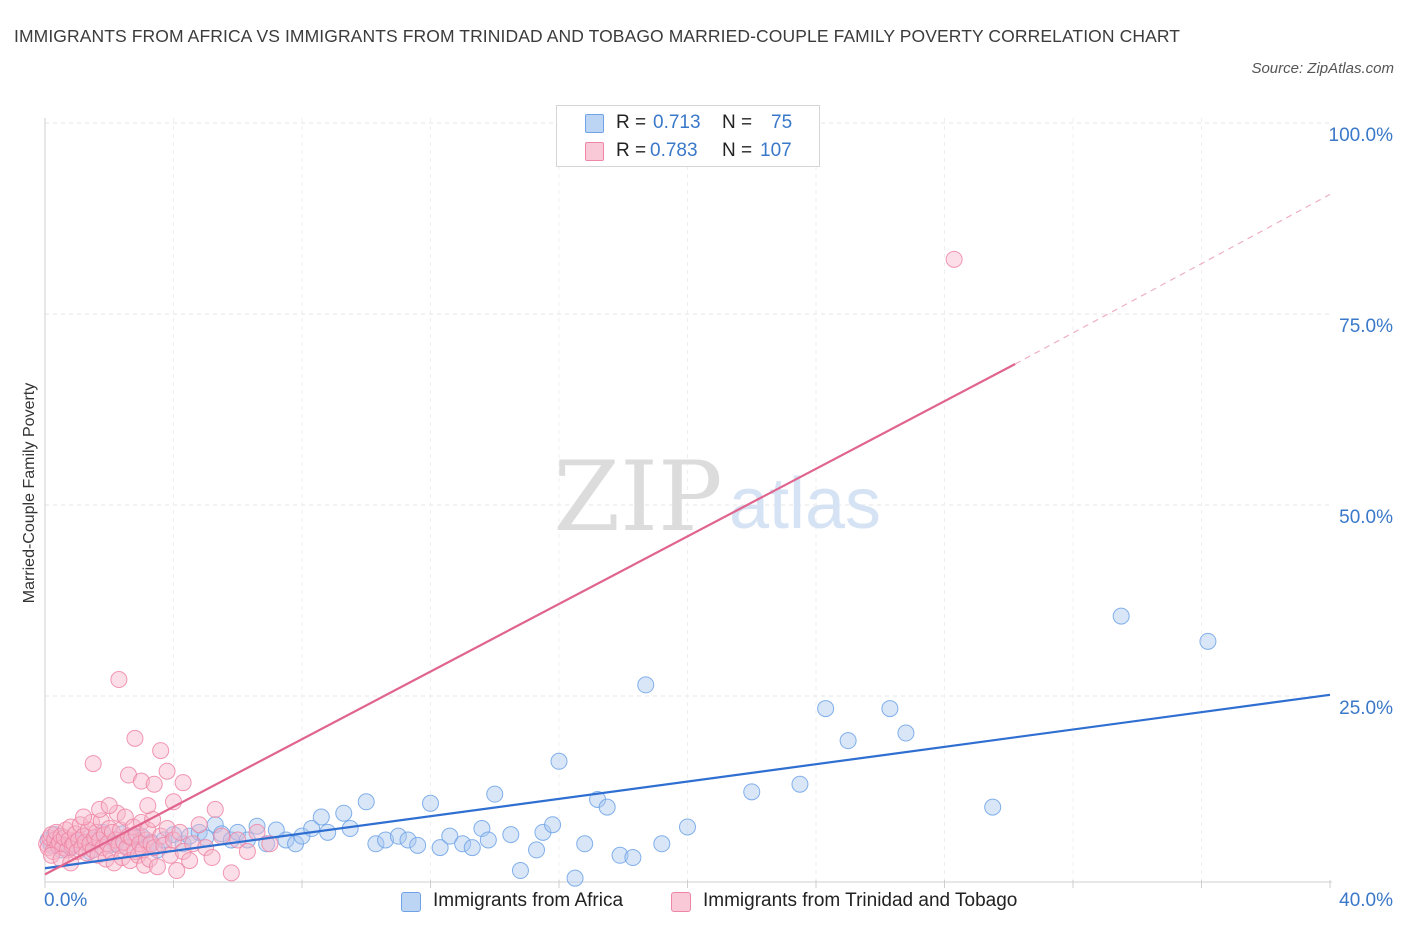 The height and width of the screenshot is (930, 1406). I want to click on source-note: Source: ZipAtlas.com, so click(1322, 68).